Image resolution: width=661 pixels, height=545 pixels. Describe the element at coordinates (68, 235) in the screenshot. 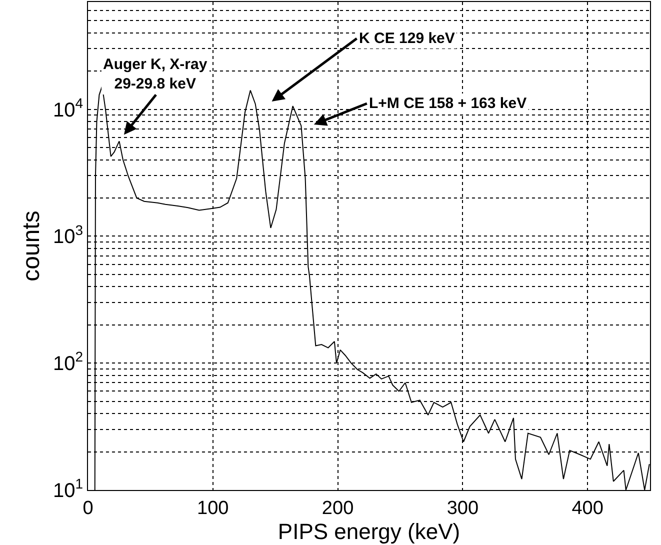

I see `y-tick-label: 10$^{3}$` at that location.